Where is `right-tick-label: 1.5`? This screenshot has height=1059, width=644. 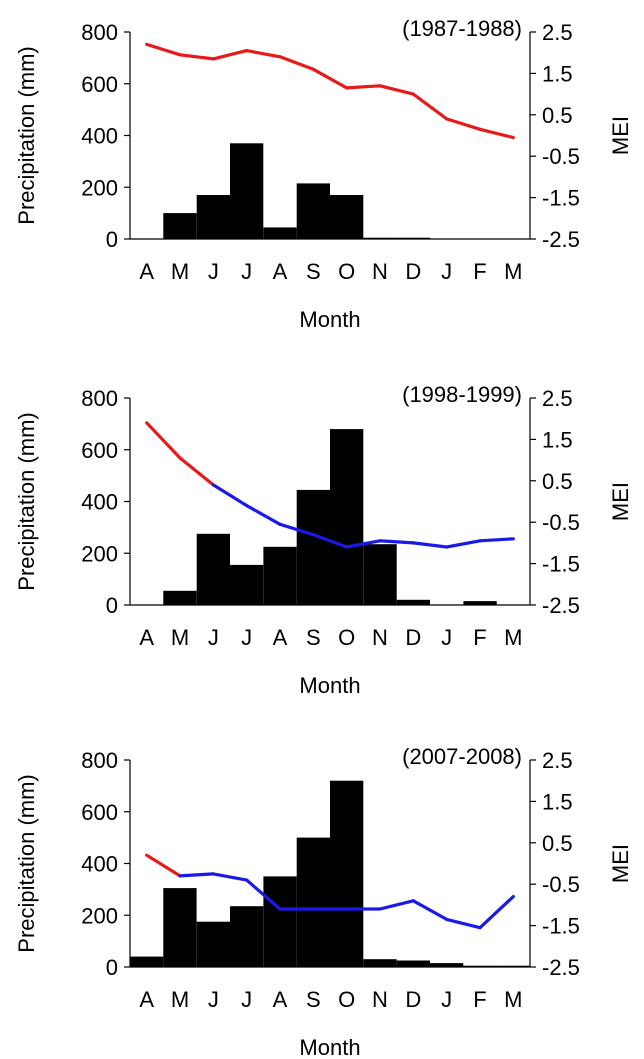 right-tick-label: 1.5 is located at coordinates (557, 801).